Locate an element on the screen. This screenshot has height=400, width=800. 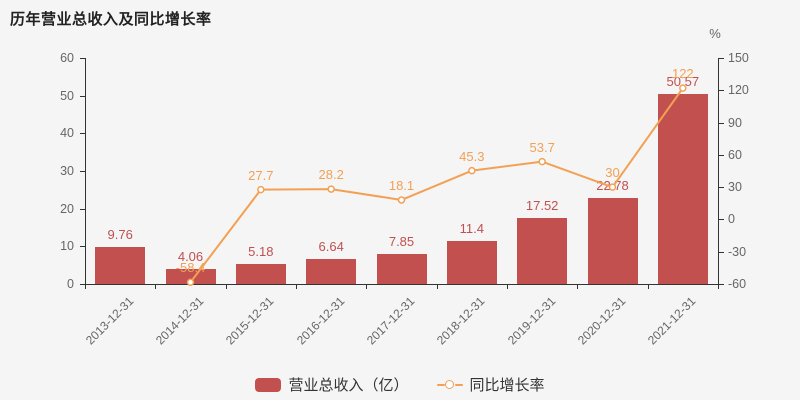
legend: 营业总收入（亿） 同比增长率 is located at coordinates (400, 384).